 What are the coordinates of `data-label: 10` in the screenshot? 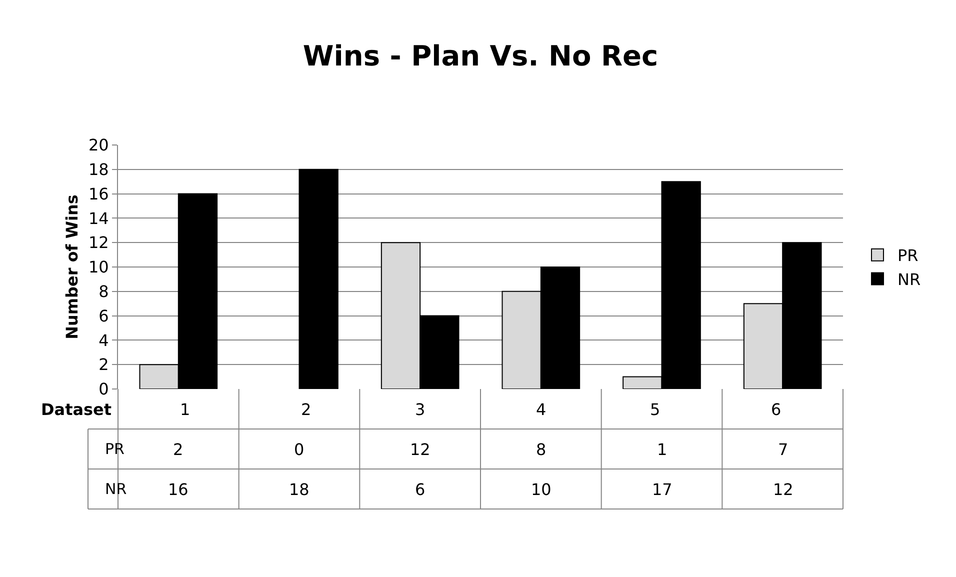 It's located at (541, 489).